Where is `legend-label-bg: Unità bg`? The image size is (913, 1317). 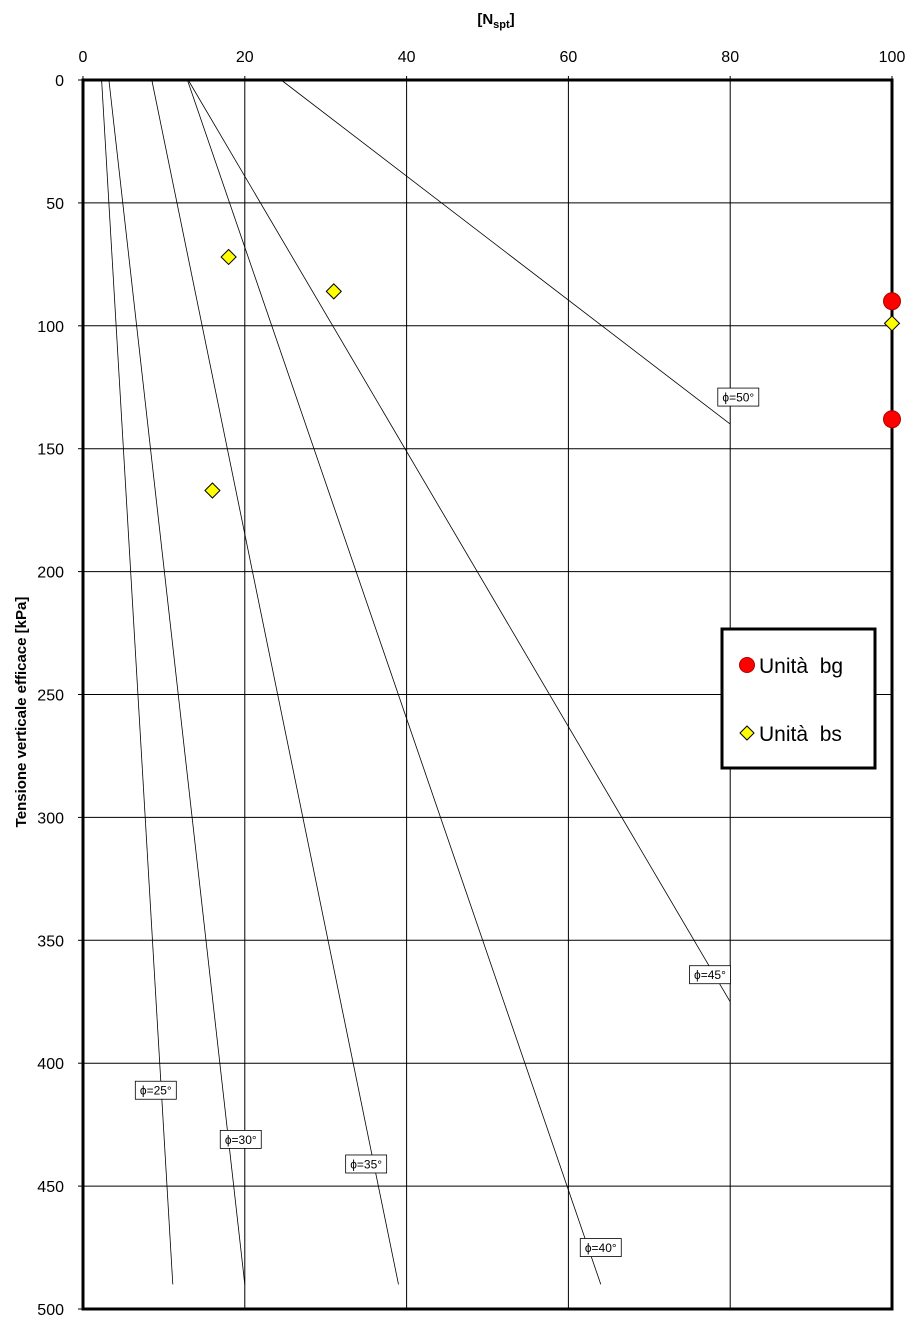 legend-label-bg: Unità bg is located at coordinates (801, 666).